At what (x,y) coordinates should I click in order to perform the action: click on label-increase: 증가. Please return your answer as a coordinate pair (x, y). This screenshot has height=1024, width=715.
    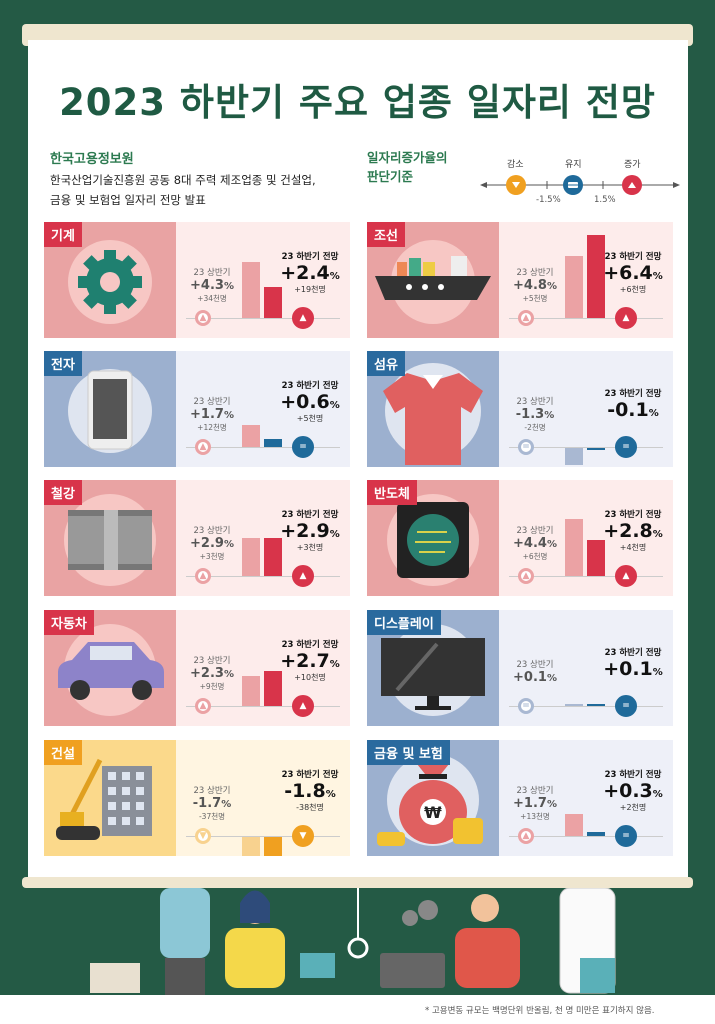
    Looking at the image, I should click on (632, 165).